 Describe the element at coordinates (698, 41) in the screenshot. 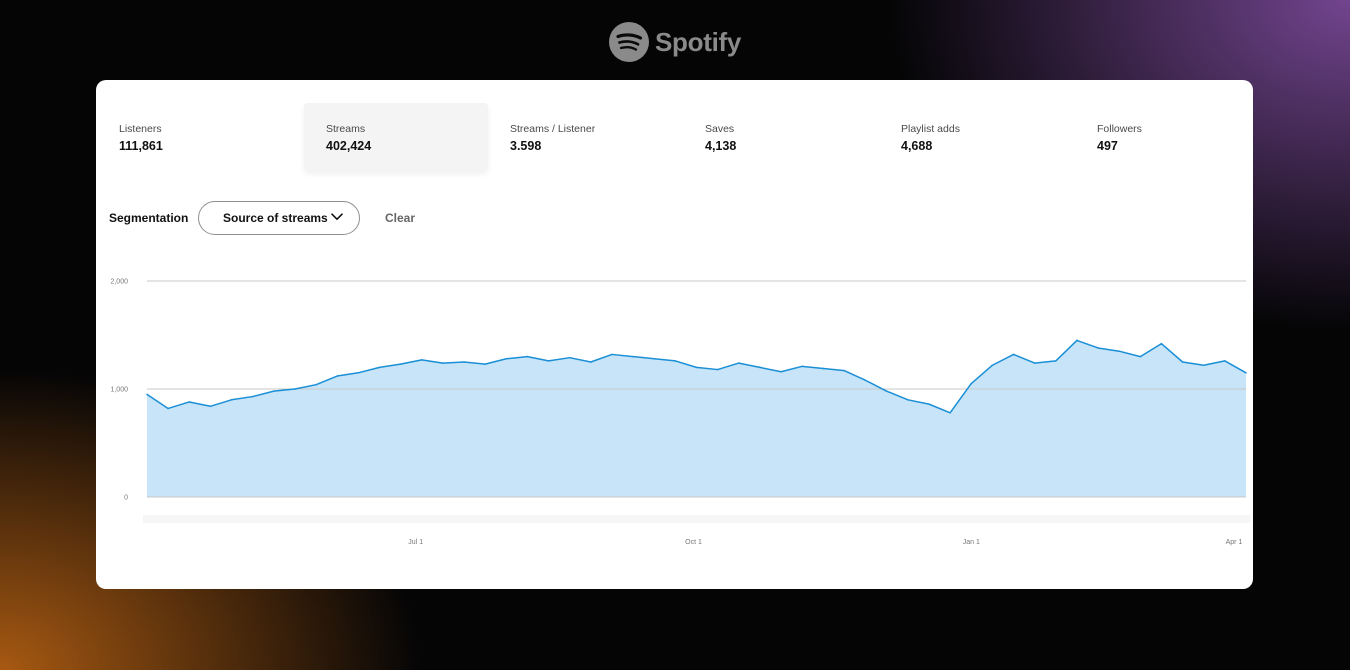

I see `brand-name: Spotify` at that location.